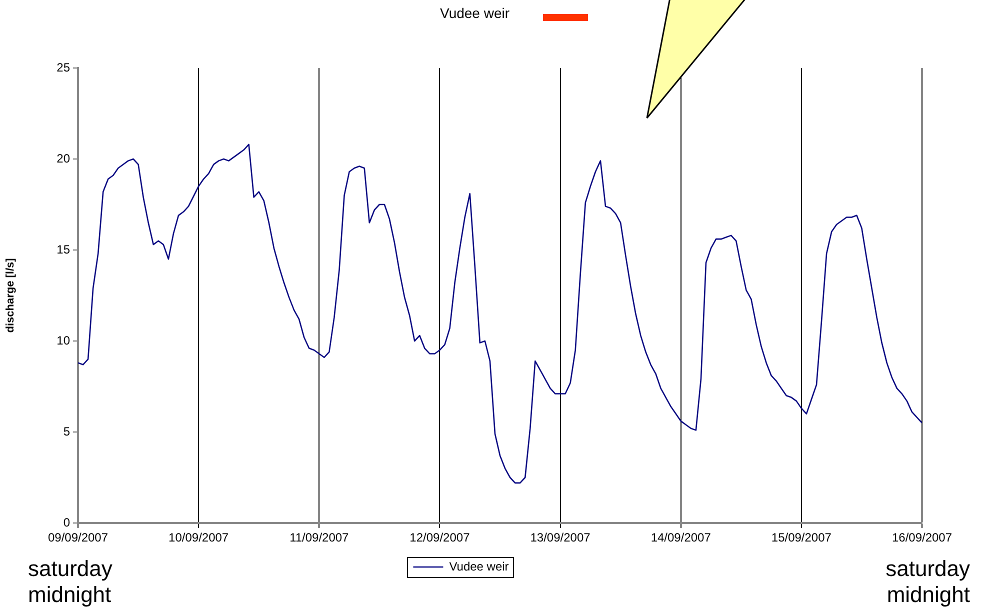  Describe the element at coordinates (10, 295) in the screenshot. I see `y-axis-title: discharge [l/s]` at that location.